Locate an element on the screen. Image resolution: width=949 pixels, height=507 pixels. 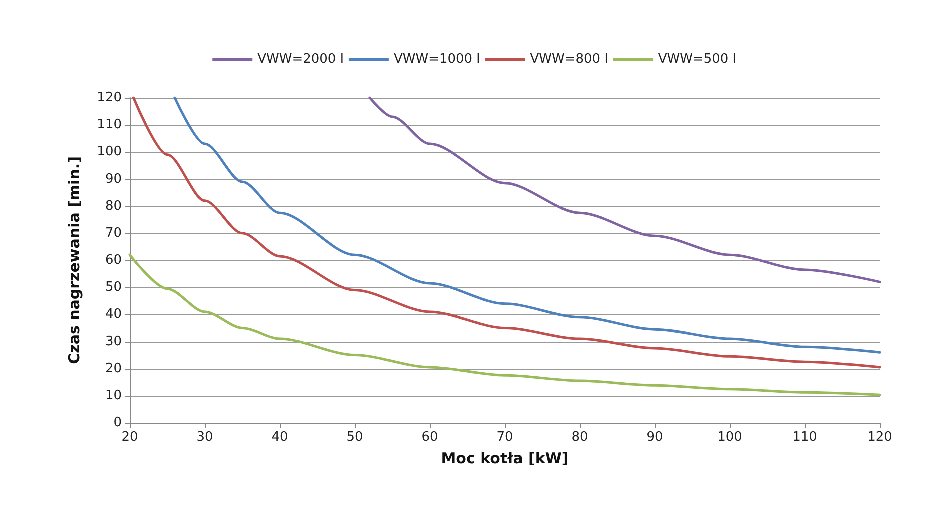
legend-label: VWW=800 l is located at coordinates (569, 59).